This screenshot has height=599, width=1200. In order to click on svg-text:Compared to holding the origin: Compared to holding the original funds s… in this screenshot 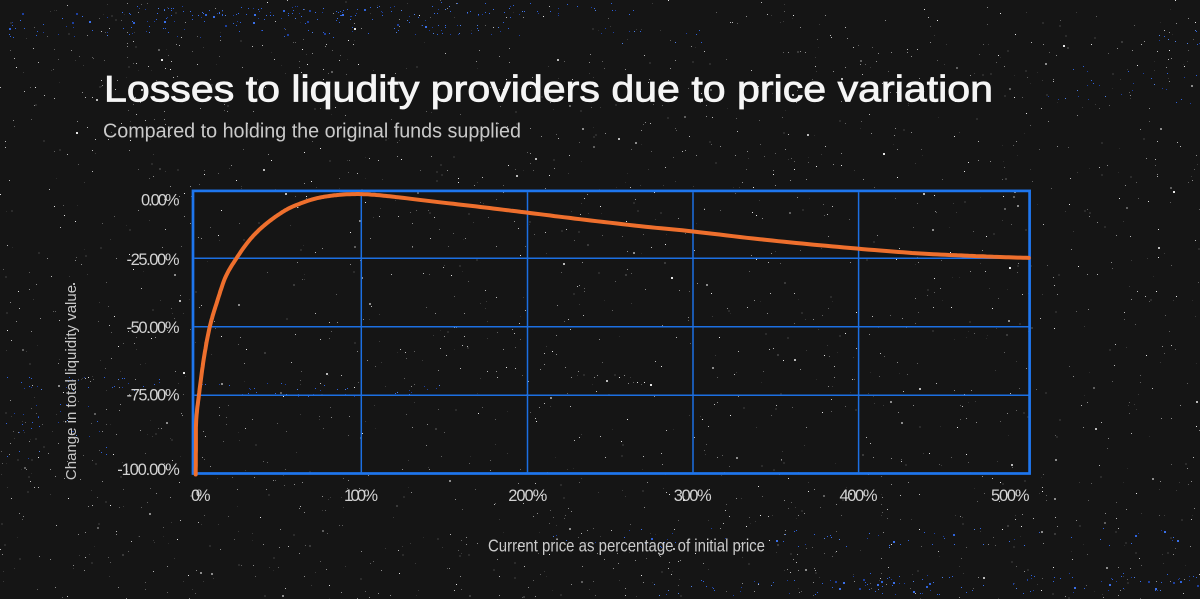, I will do `click(312, 132)`.